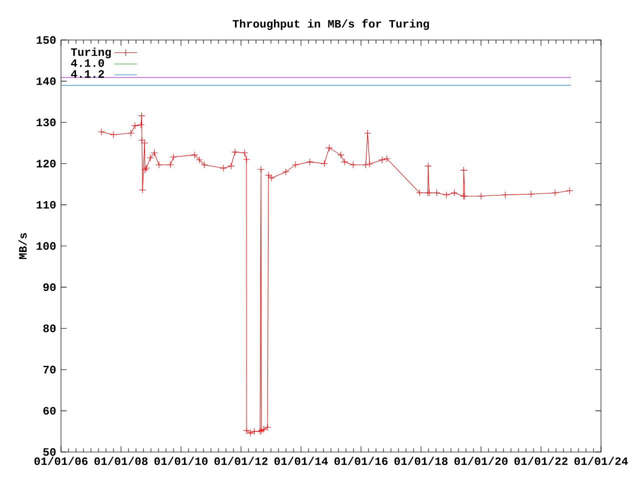  Describe the element at coordinates (481, 461) in the screenshot. I see `x-tick-label: 01/01/20` at that location.